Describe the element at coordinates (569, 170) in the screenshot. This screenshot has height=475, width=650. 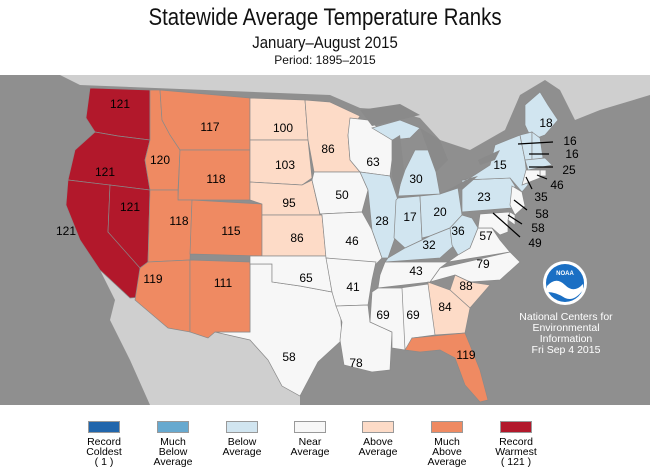
I see `rank-label-ma: 25` at that location.